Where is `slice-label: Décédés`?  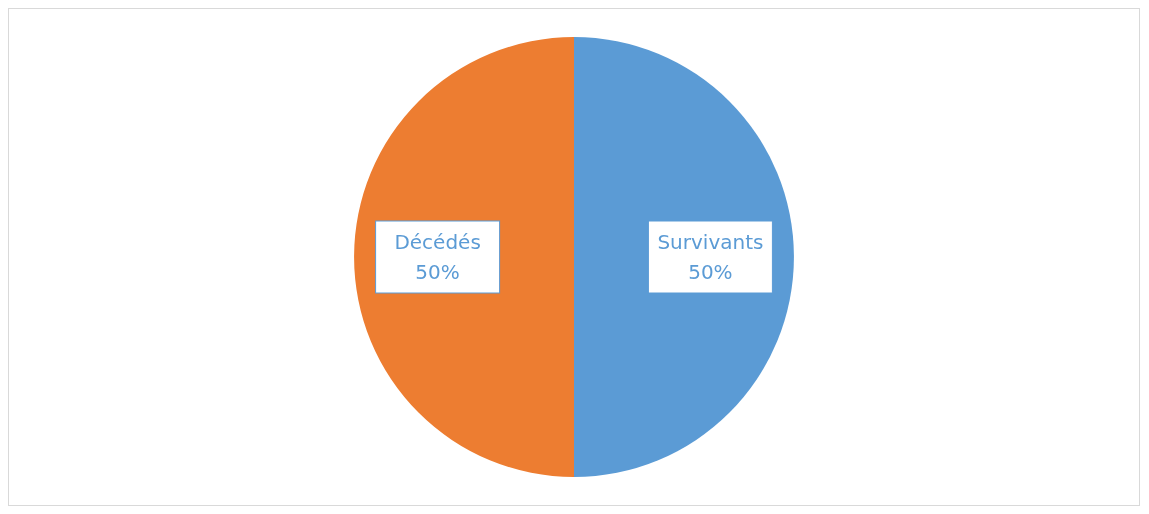
slice-label: Décédés is located at coordinates (437, 242).